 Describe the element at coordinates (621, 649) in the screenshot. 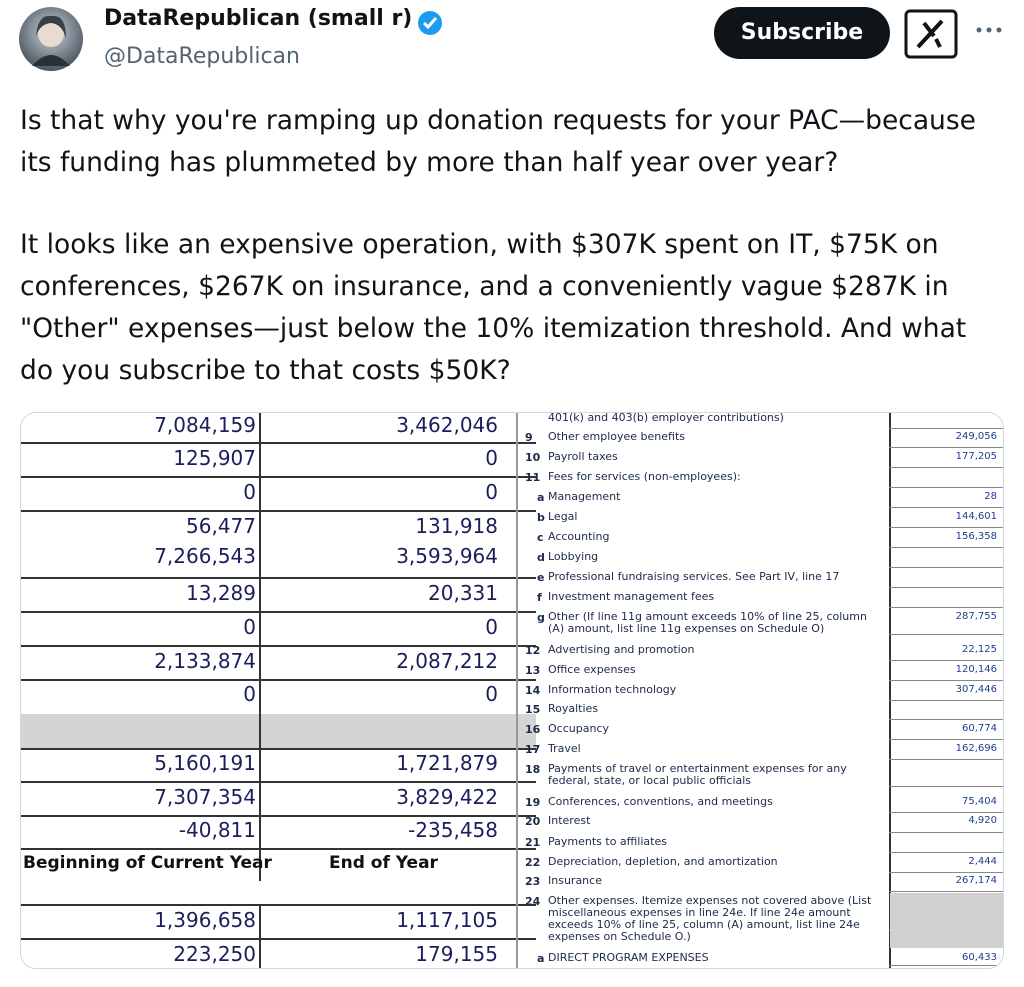

I see `form-line-label: Advertising and promotion` at that location.